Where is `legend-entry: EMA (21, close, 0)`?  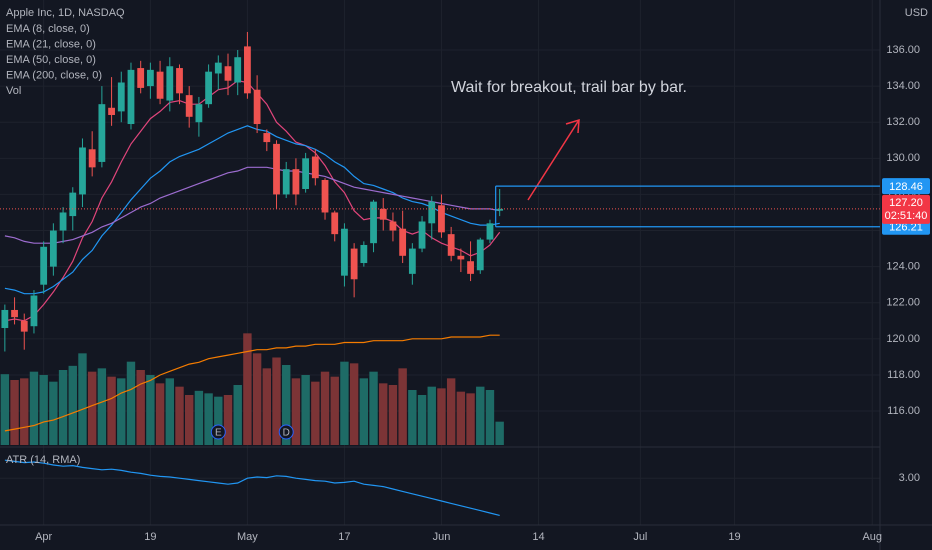 legend-entry: EMA (21, close, 0) is located at coordinates (51, 44).